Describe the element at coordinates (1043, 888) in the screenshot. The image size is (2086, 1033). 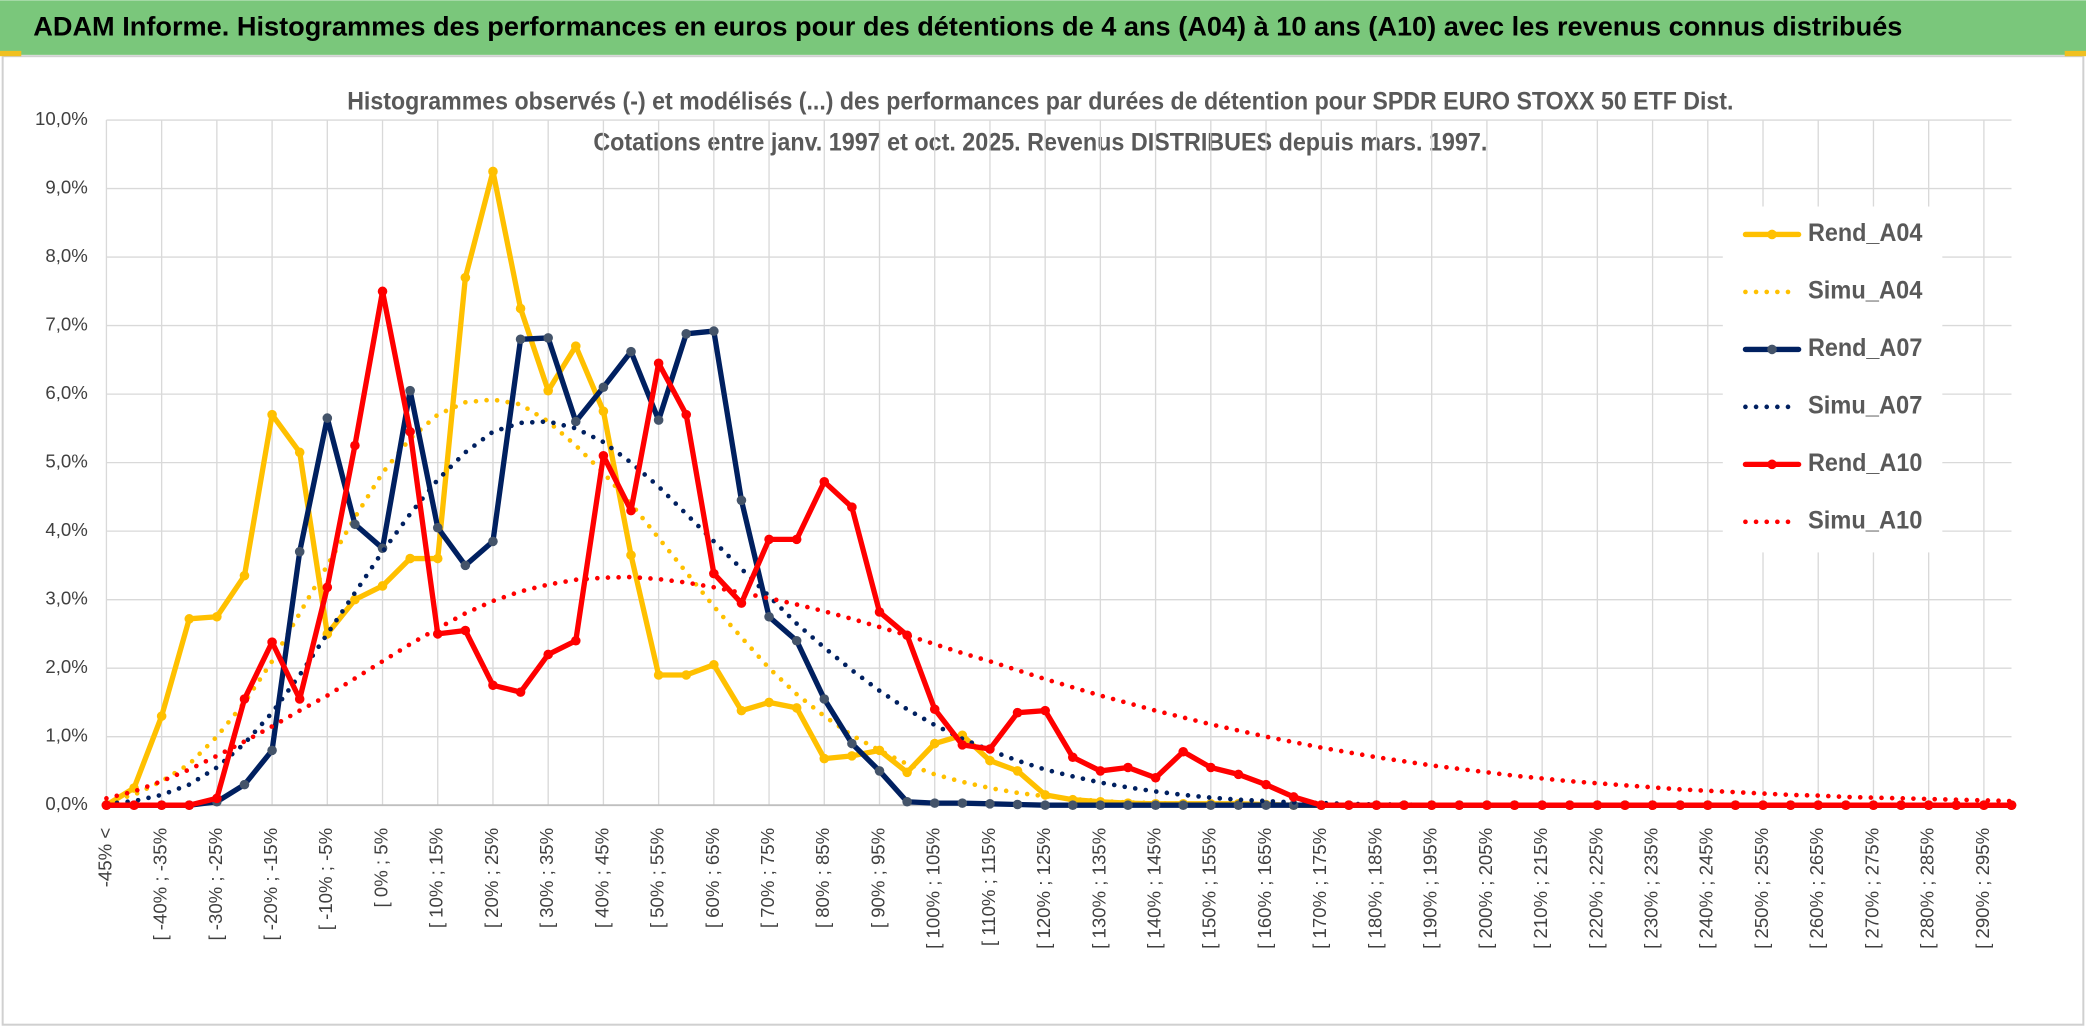
I see `x-tick-label: [ 120% ; 125%` at that location.